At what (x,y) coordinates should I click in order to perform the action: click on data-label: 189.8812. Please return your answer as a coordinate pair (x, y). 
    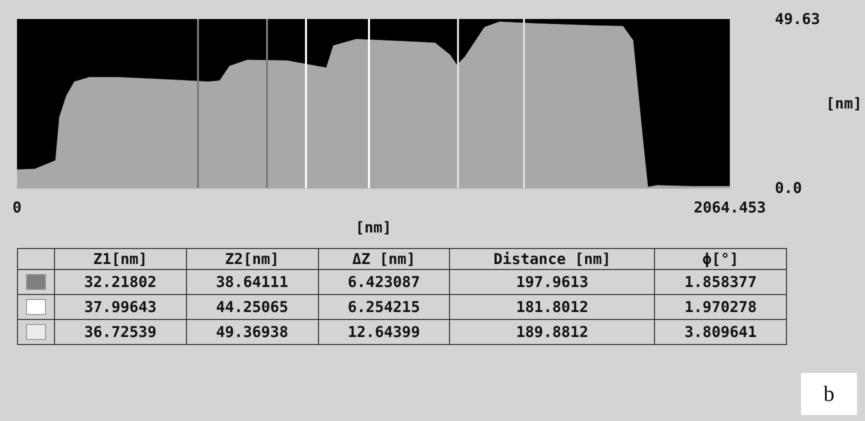
    Looking at the image, I should click on (552, 332).